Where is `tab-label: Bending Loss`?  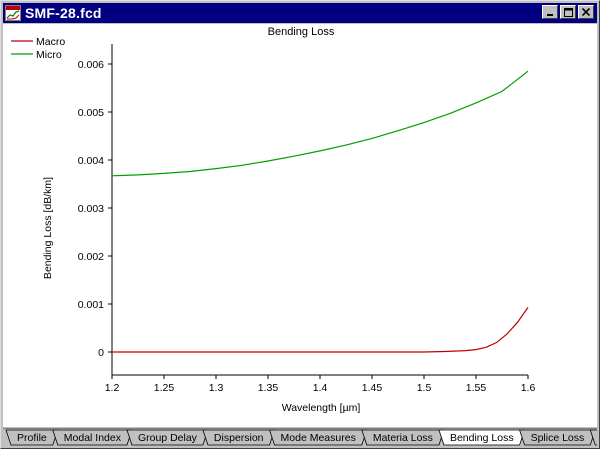 tab-label: Bending Loss is located at coordinates (482, 438).